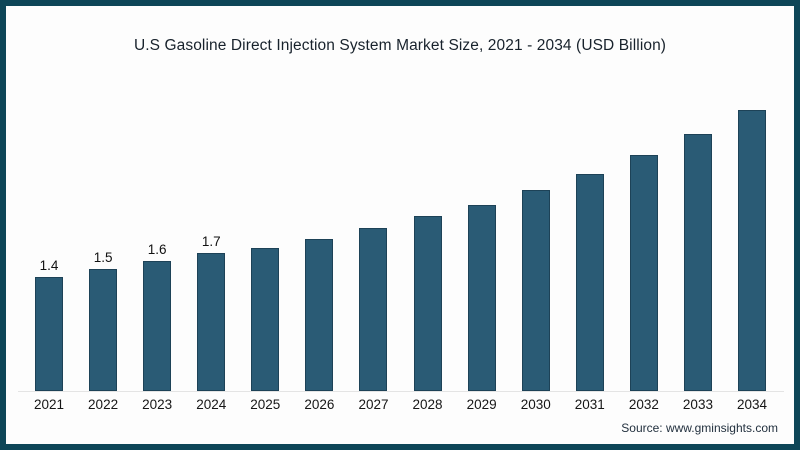 This screenshot has width=800, height=450. I want to click on bar-2023, so click(157, 326).